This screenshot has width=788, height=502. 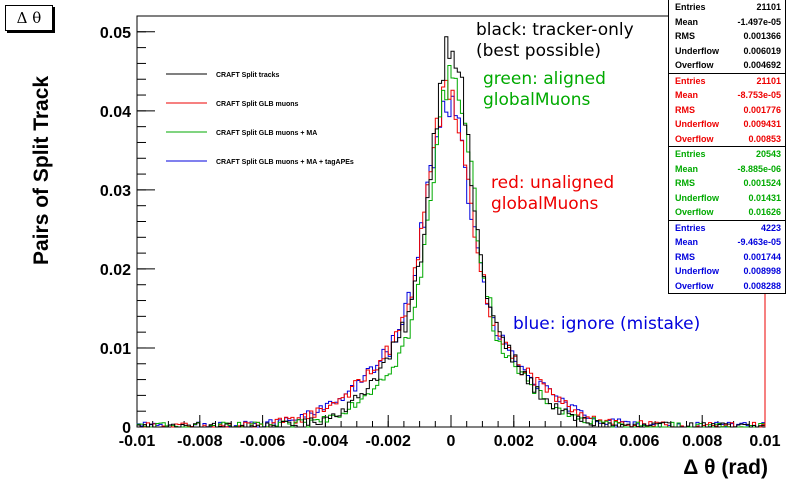 What do you see at coordinates (727, 228) in the screenshot?
I see `stats-row: Entries 4223` at bounding box center [727, 228].